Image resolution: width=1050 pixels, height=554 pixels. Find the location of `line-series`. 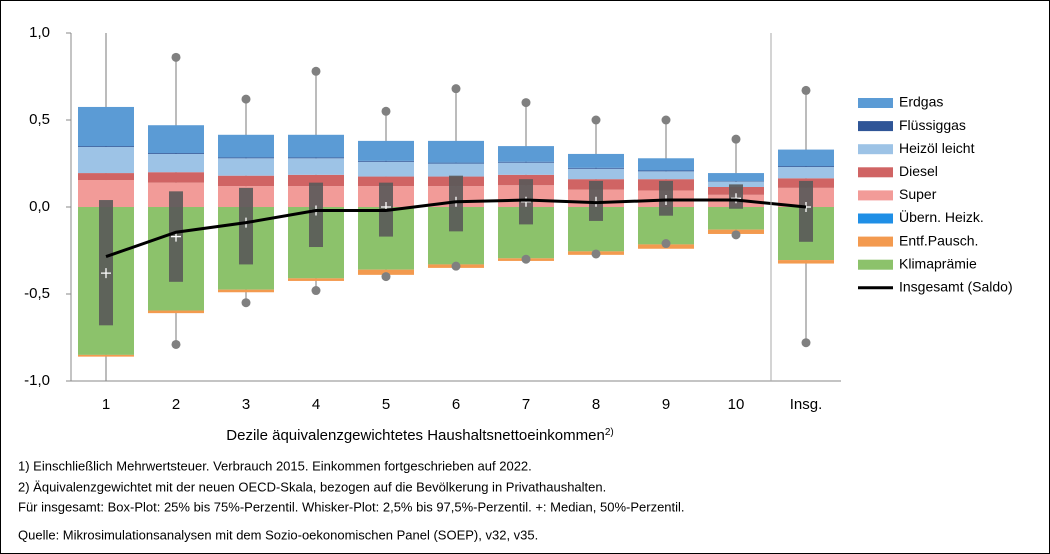

line-series is located at coordinates (456, 228).